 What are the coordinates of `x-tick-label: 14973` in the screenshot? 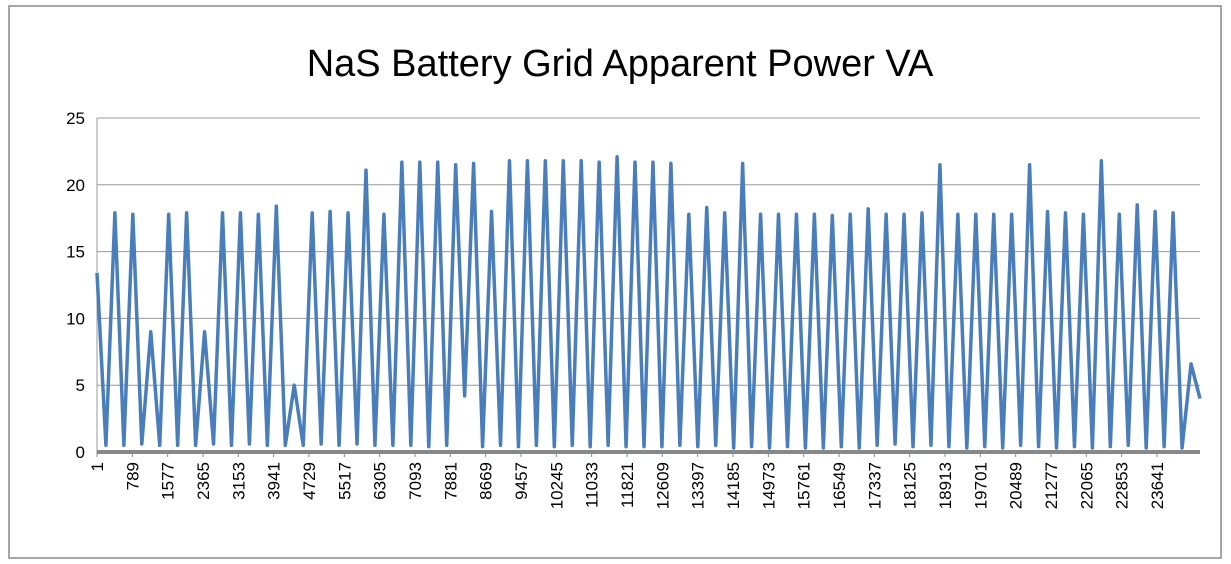 It's located at (768, 485).